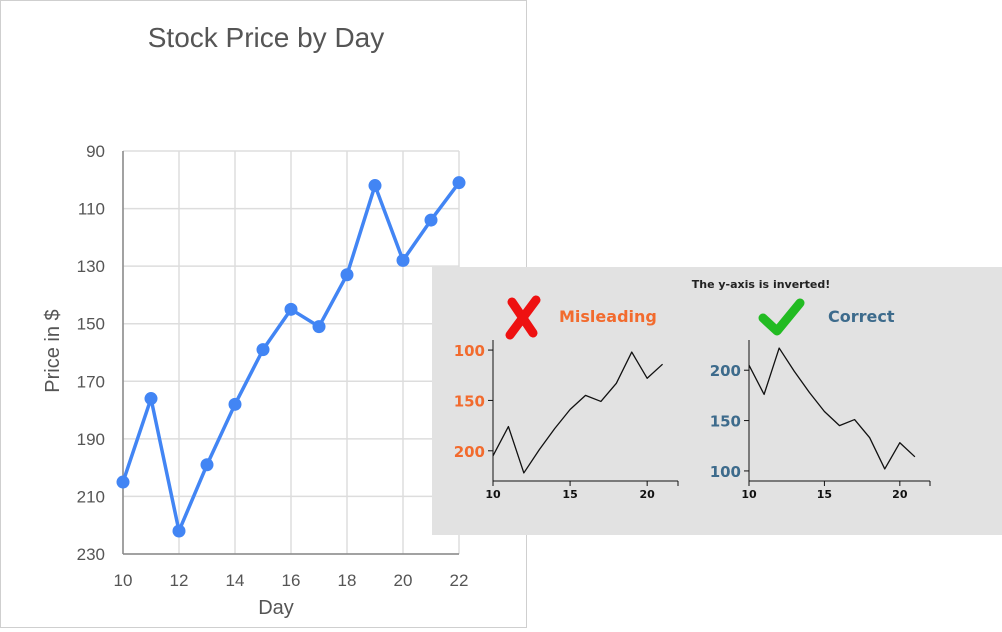  I want to click on y-tick-label: 150, so click(91, 324).